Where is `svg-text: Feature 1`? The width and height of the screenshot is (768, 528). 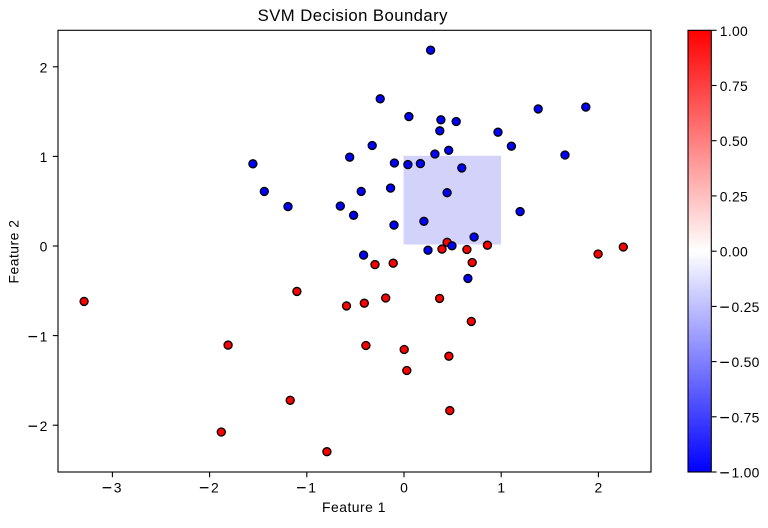 svg-text: Feature 1 is located at coordinates (354, 507).